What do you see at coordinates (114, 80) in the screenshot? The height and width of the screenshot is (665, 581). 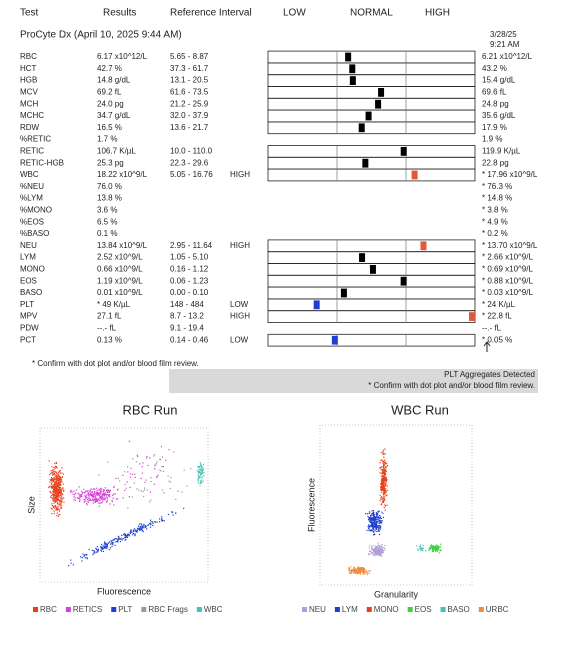 I see `result: 14.8 g/dL` at bounding box center [114, 80].